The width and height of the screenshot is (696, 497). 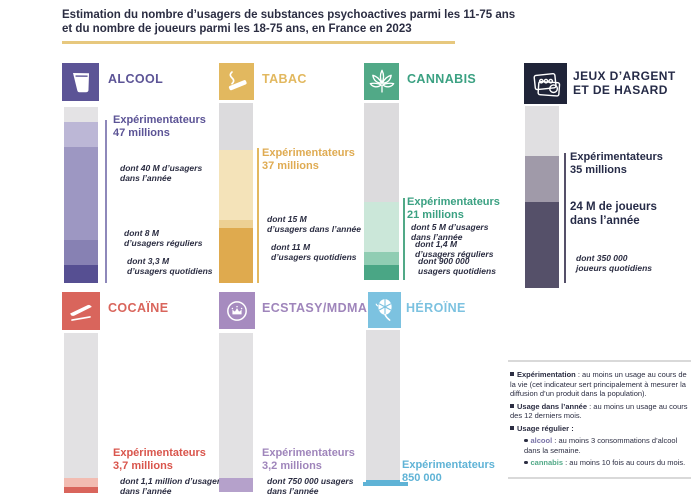 I want to click on stacked-bar-heroine, so click(x=383, y=406).